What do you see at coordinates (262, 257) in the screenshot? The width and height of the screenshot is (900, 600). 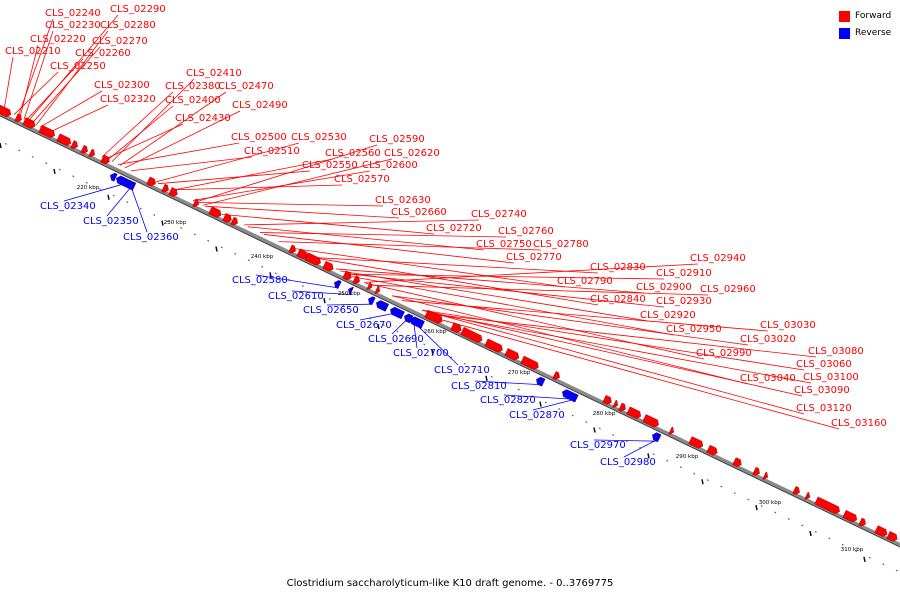 I see `ruler-label: 240 kbp` at bounding box center [262, 257].